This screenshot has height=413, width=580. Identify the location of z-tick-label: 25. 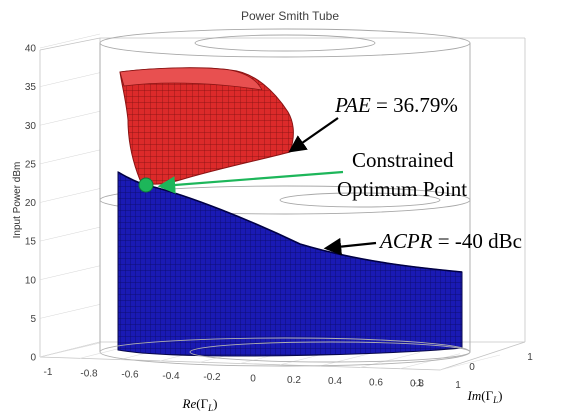
(31, 164).